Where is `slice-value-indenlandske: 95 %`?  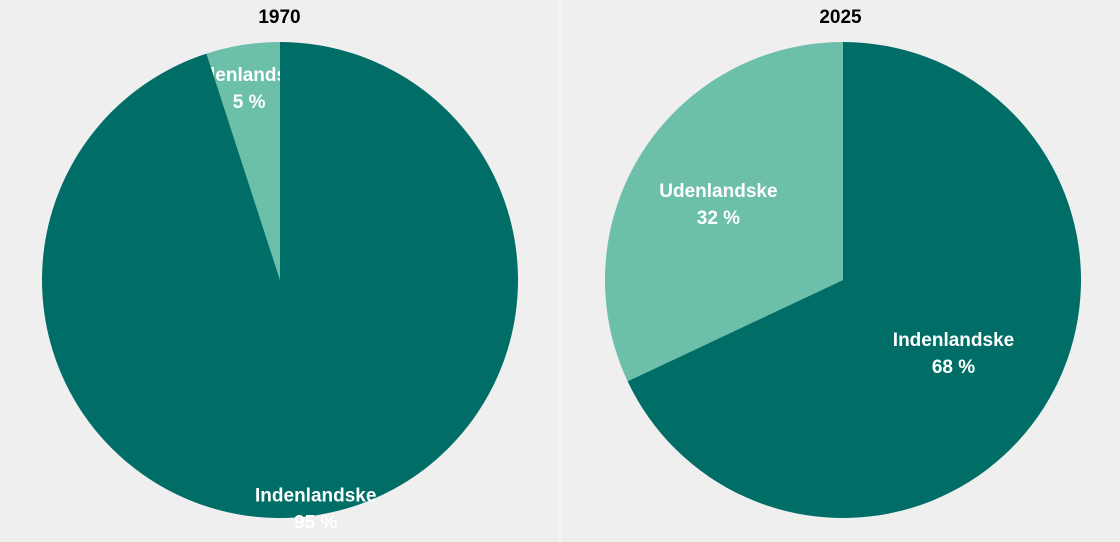 slice-value-indenlandske: 95 % is located at coordinates (315, 523).